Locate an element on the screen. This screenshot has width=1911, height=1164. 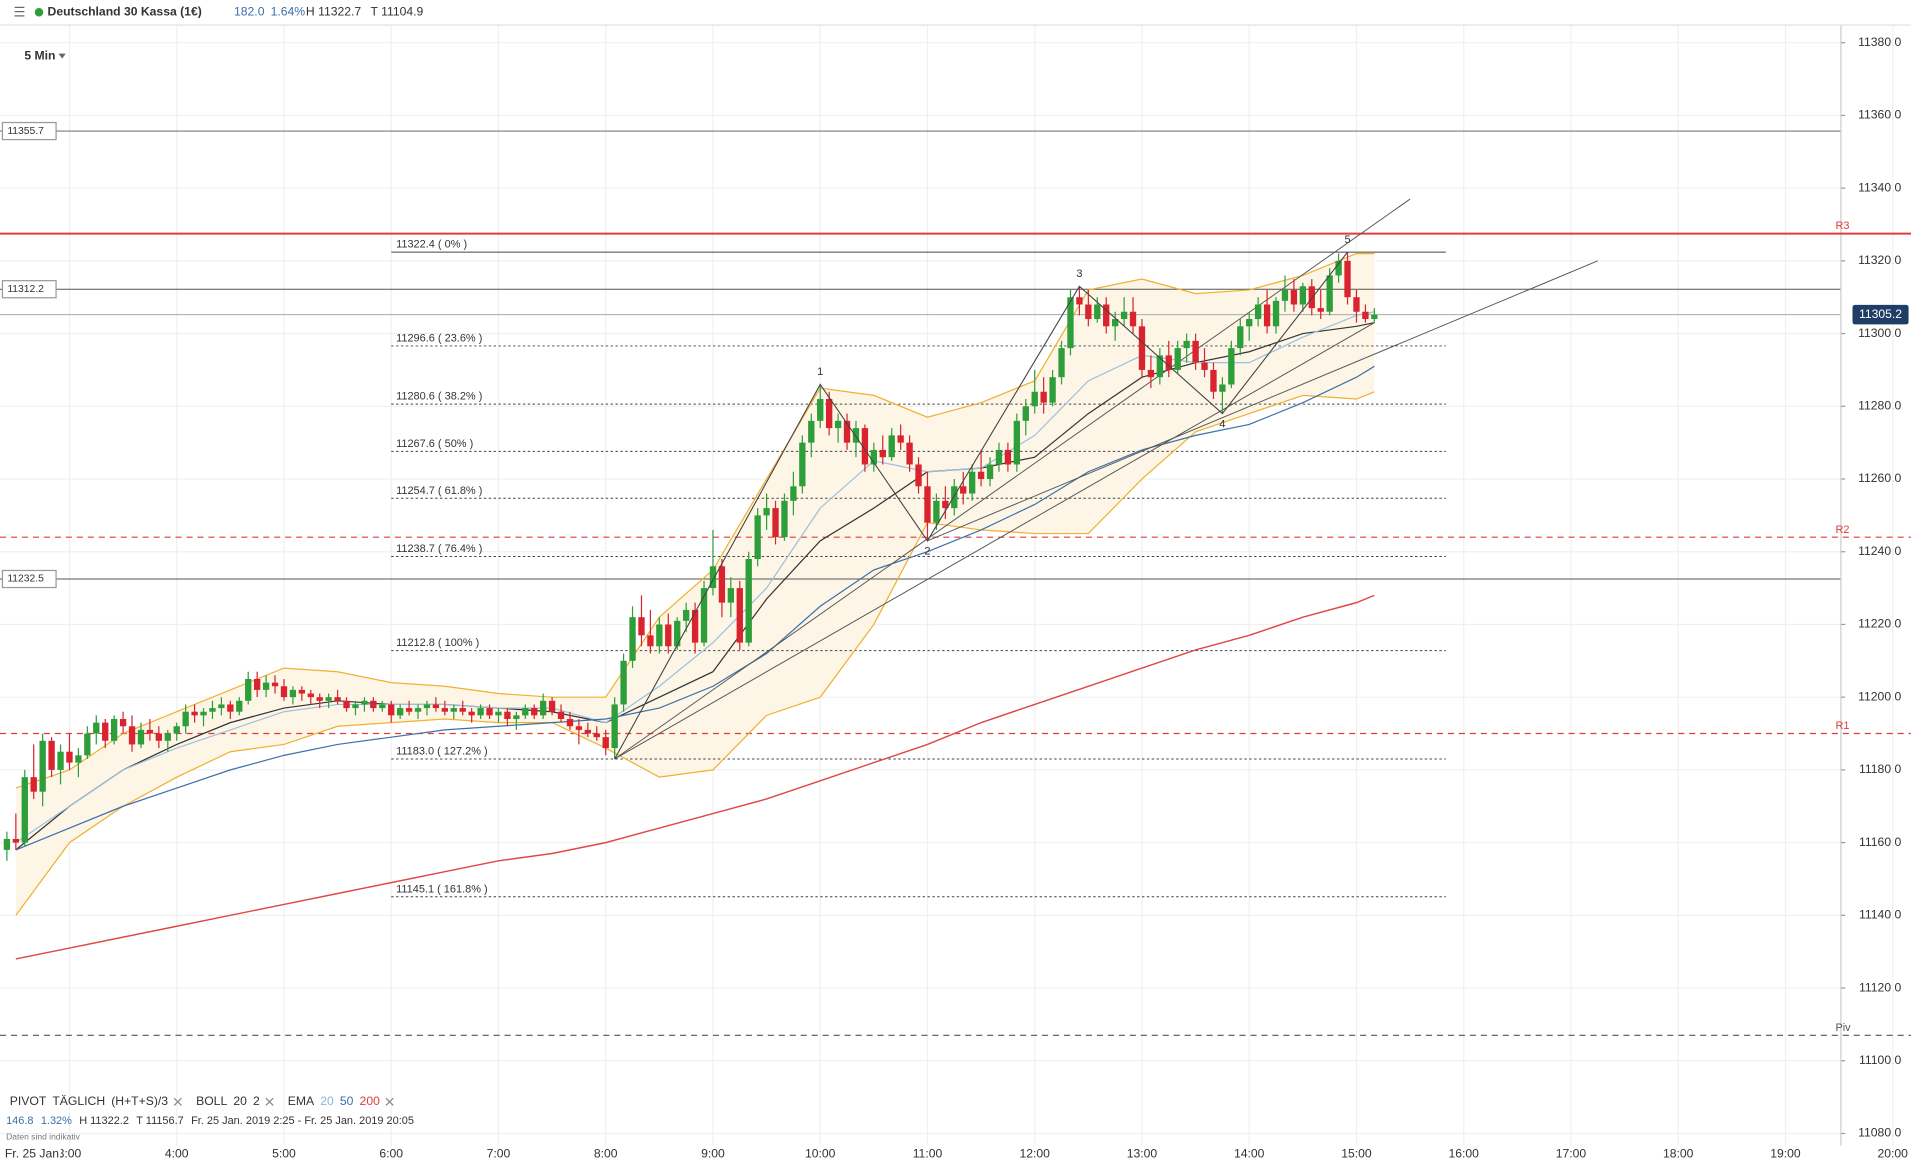
interval: 5 Min is located at coordinates (39, 55).